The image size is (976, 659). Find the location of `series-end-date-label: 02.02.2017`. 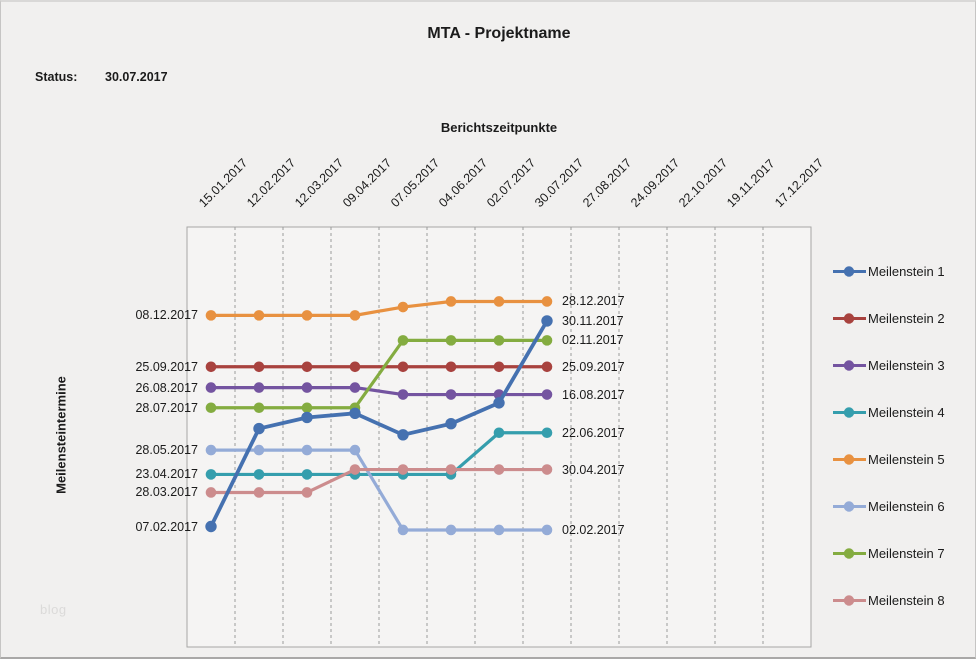

series-end-date-label: 02.02.2017 is located at coordinates (593, 529).